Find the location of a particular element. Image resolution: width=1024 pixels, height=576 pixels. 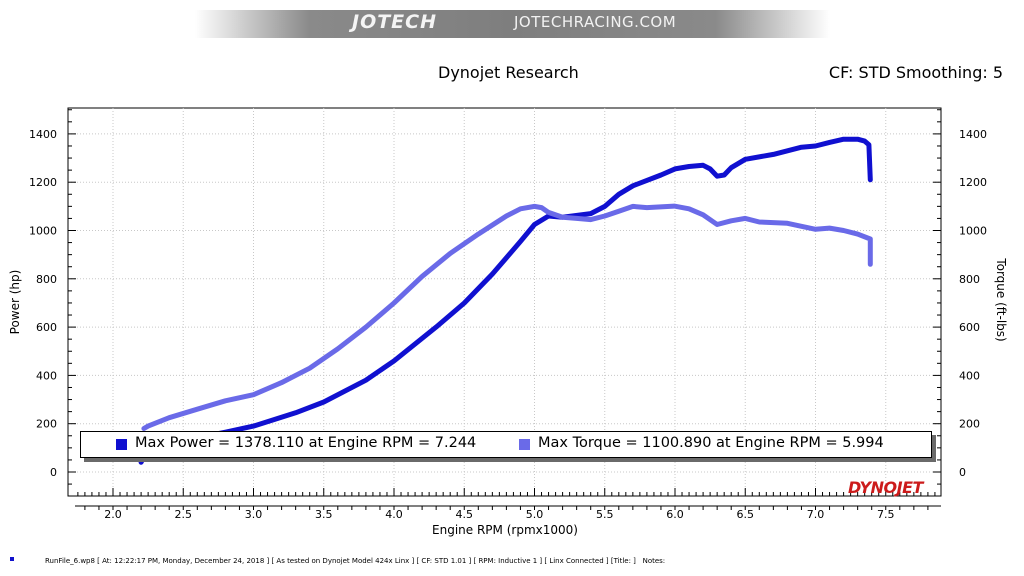

y2-tick-label: 400 is located at coordinates (969, 375).